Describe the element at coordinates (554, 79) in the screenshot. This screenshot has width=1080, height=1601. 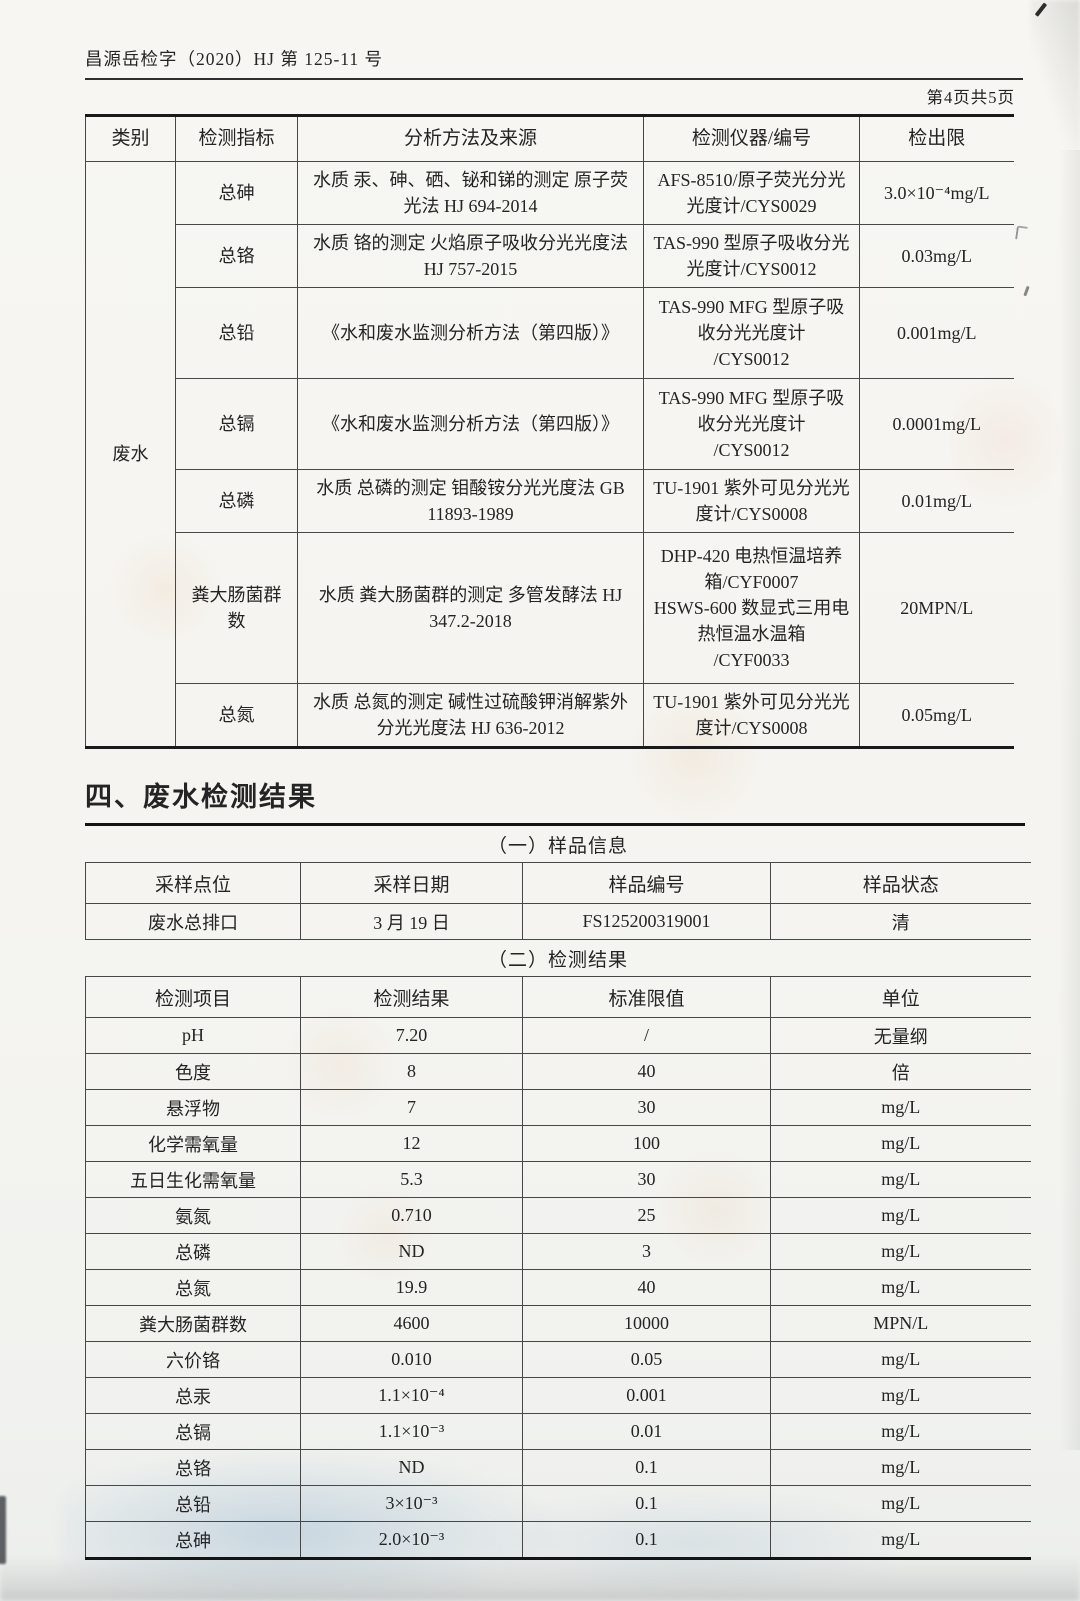
I see `header-rule` at that location.